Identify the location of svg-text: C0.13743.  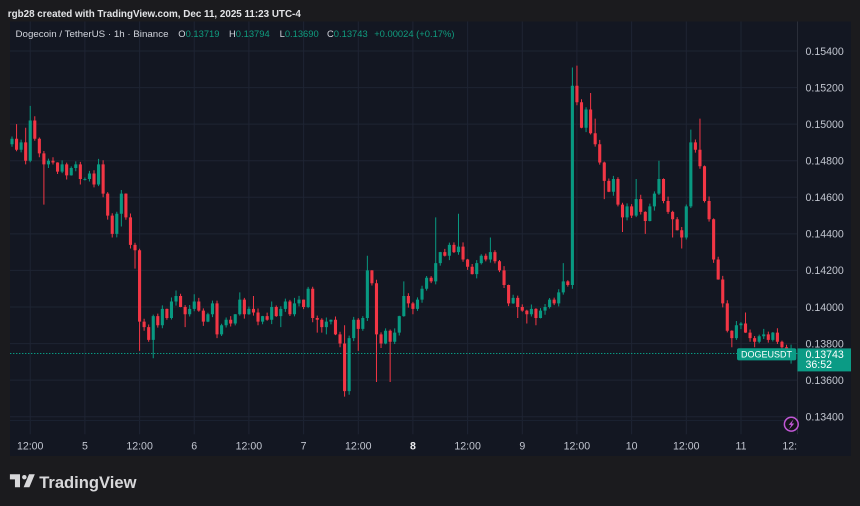
(347, 33).